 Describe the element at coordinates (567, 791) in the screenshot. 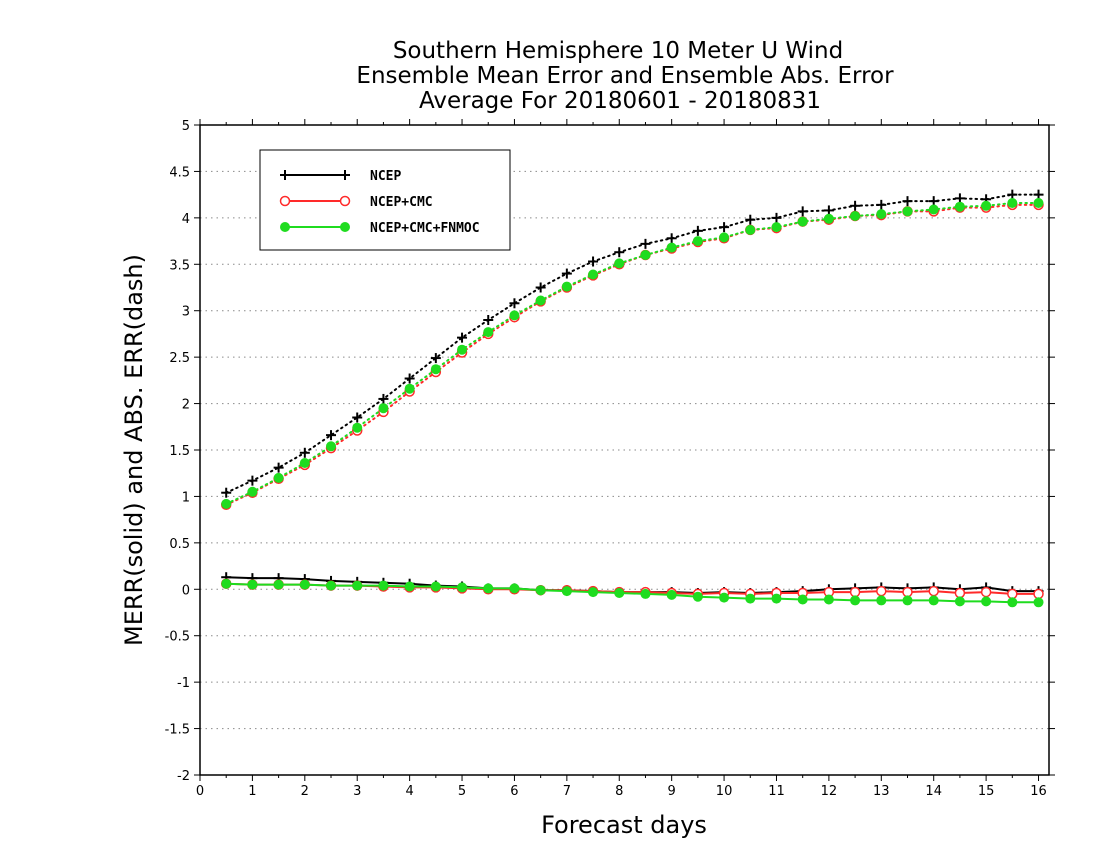

I see `x-tick-label: 7` at that location.